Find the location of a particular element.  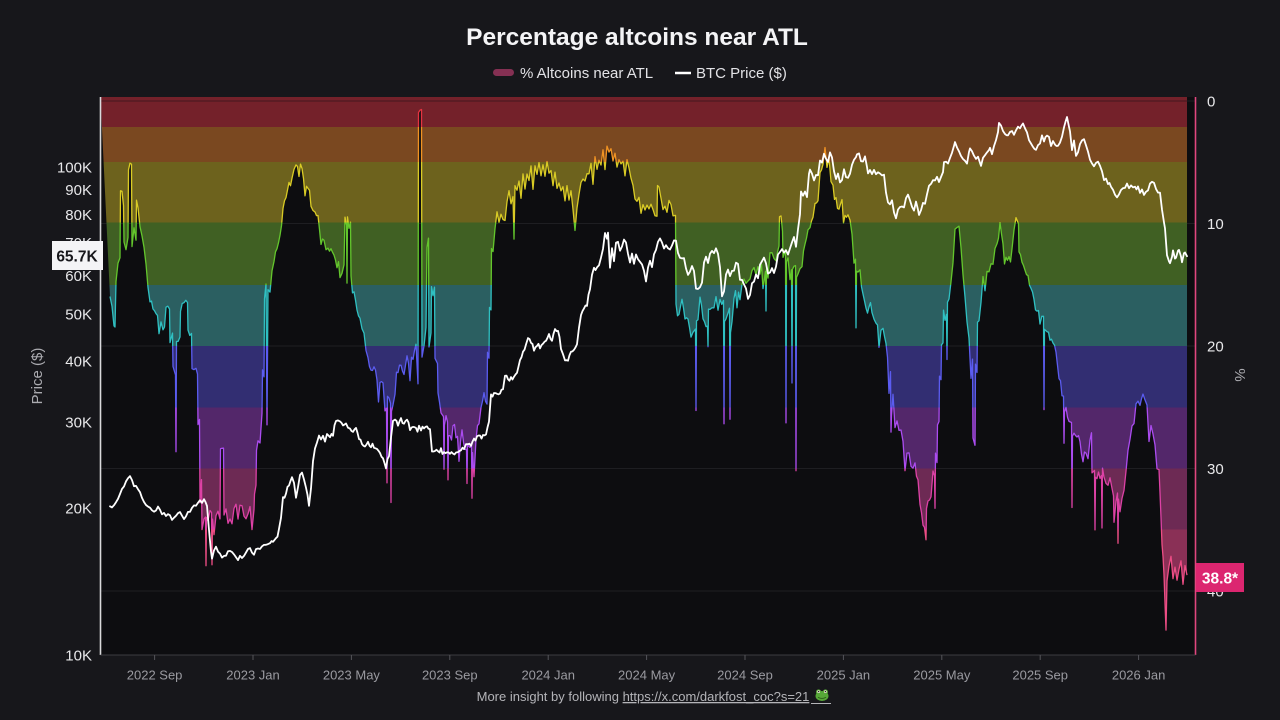

svg-text: % Altcoins near ATL is located at coordinates (586, 73).